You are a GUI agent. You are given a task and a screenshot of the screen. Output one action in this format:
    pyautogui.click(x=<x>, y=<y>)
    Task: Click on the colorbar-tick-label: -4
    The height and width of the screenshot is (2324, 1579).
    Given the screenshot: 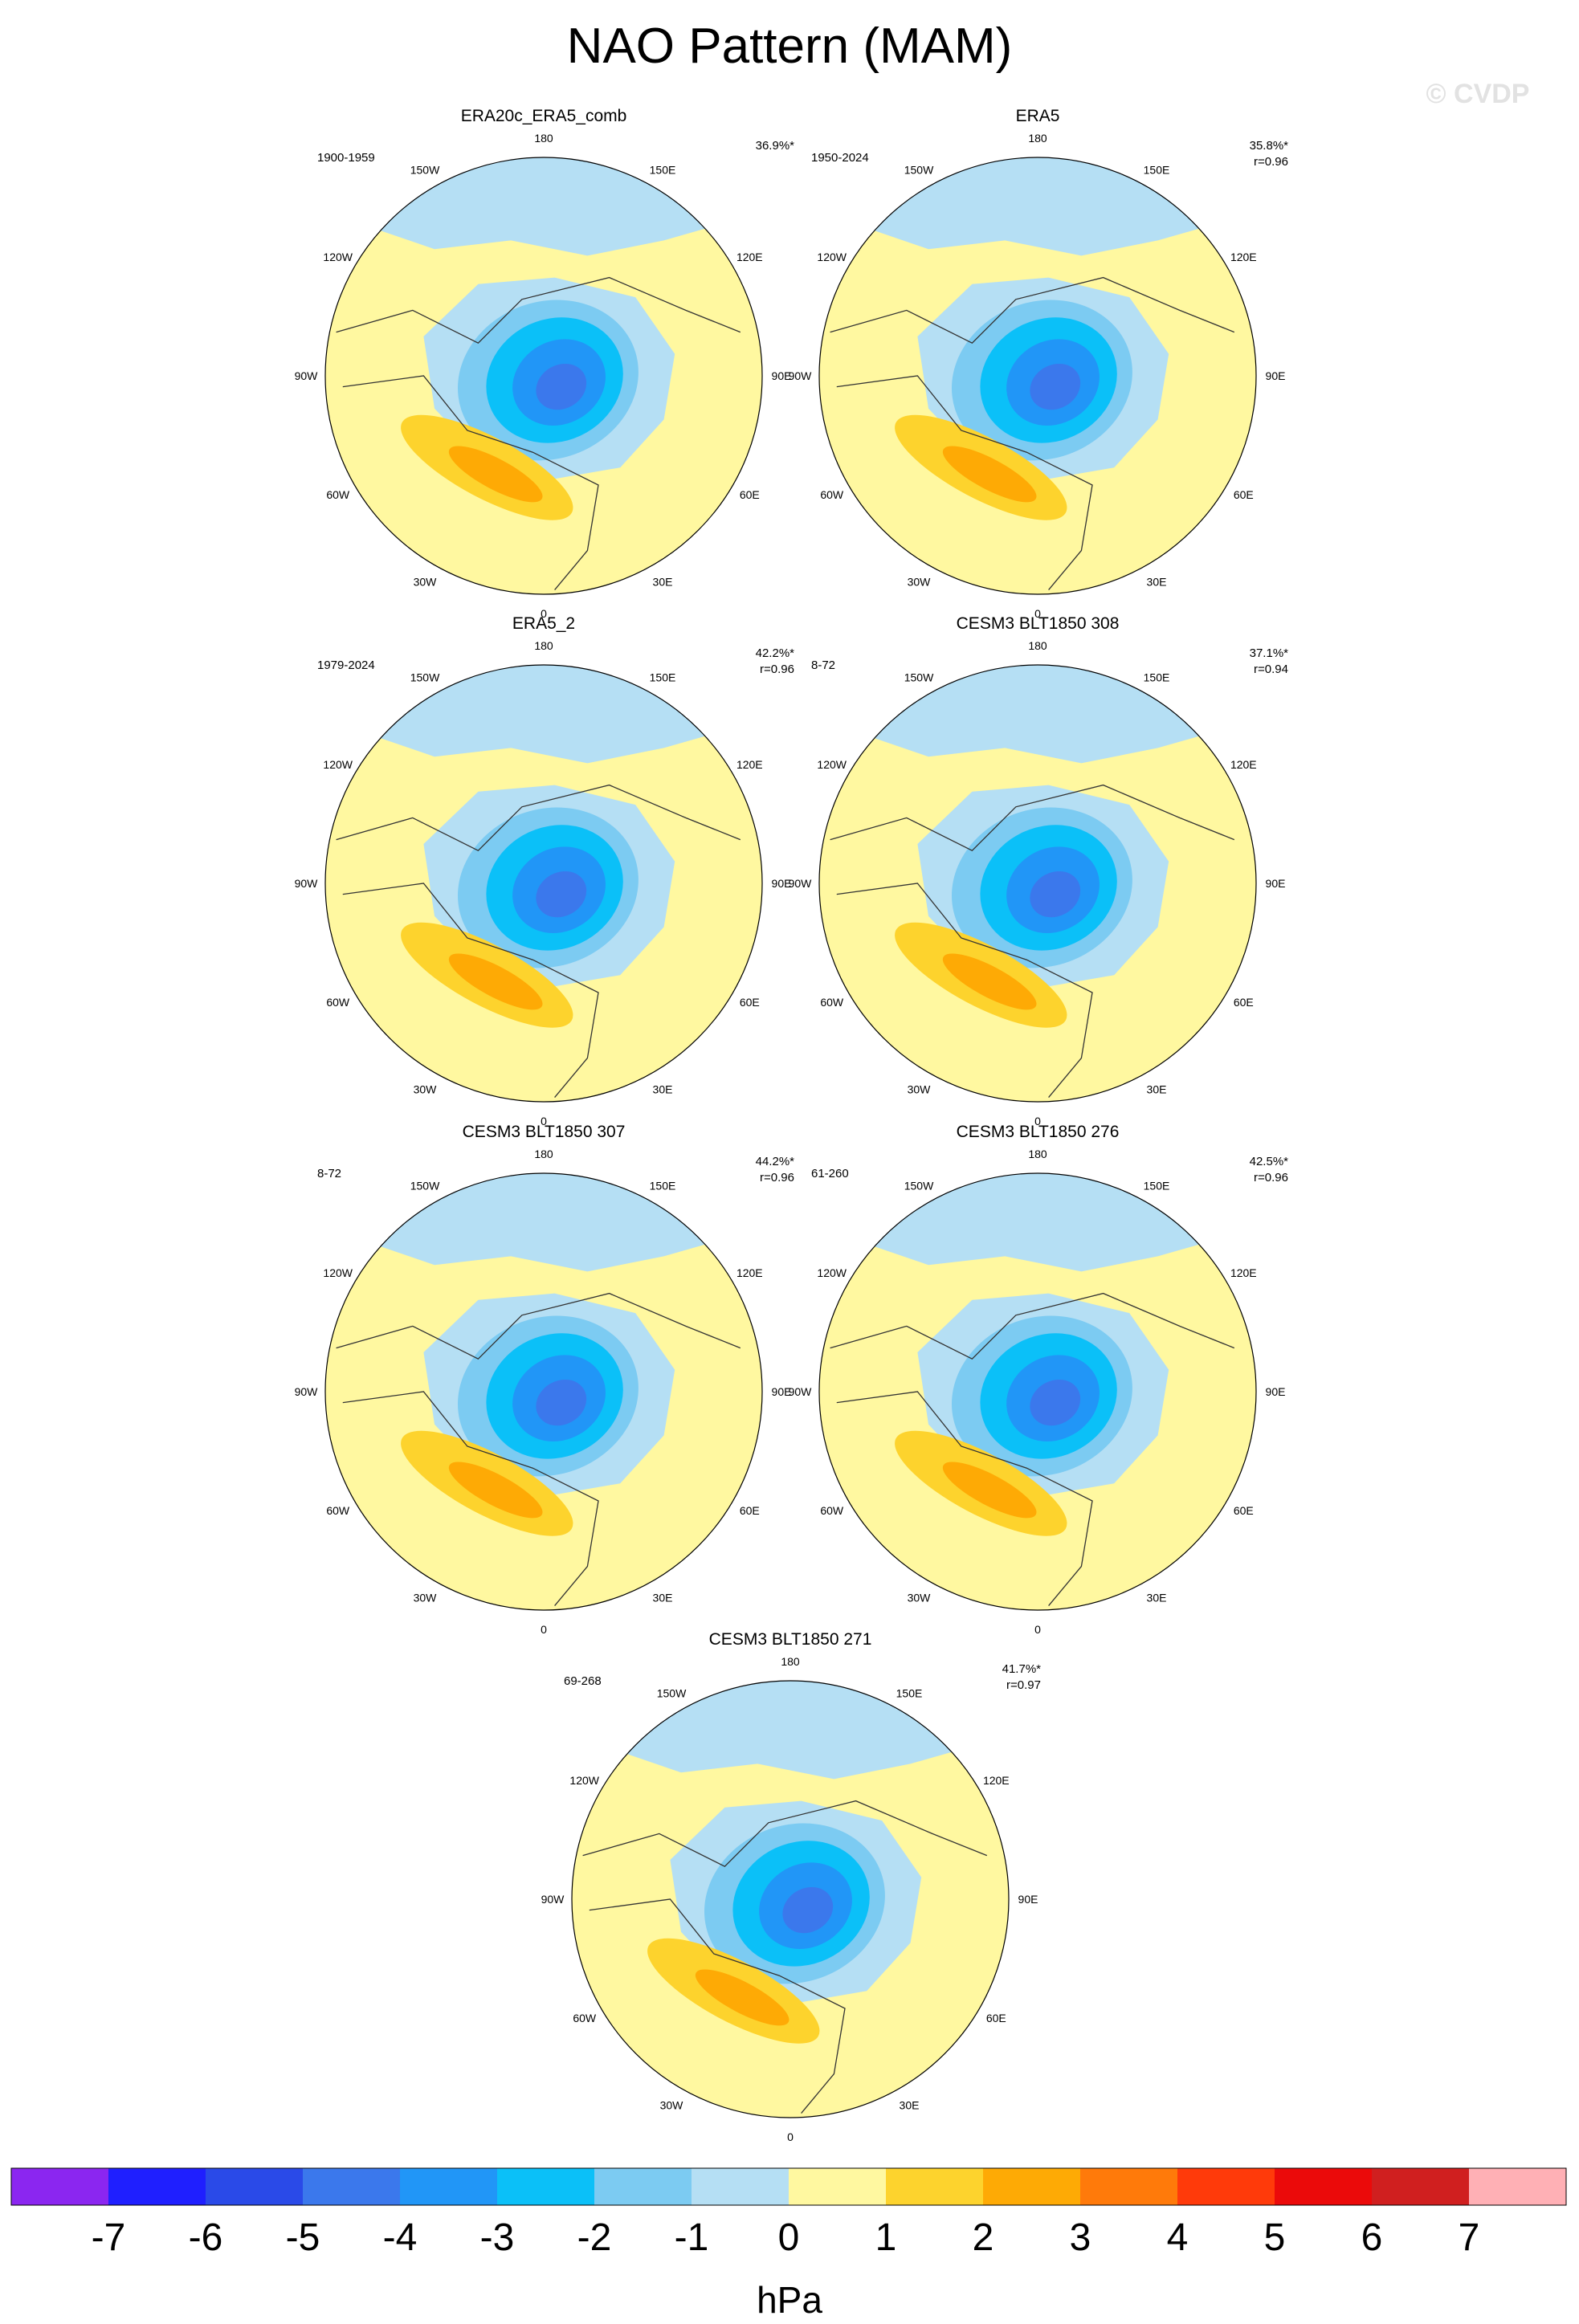 What is the action you would take?
    pyautogui.click(x=400, y=2237)
    